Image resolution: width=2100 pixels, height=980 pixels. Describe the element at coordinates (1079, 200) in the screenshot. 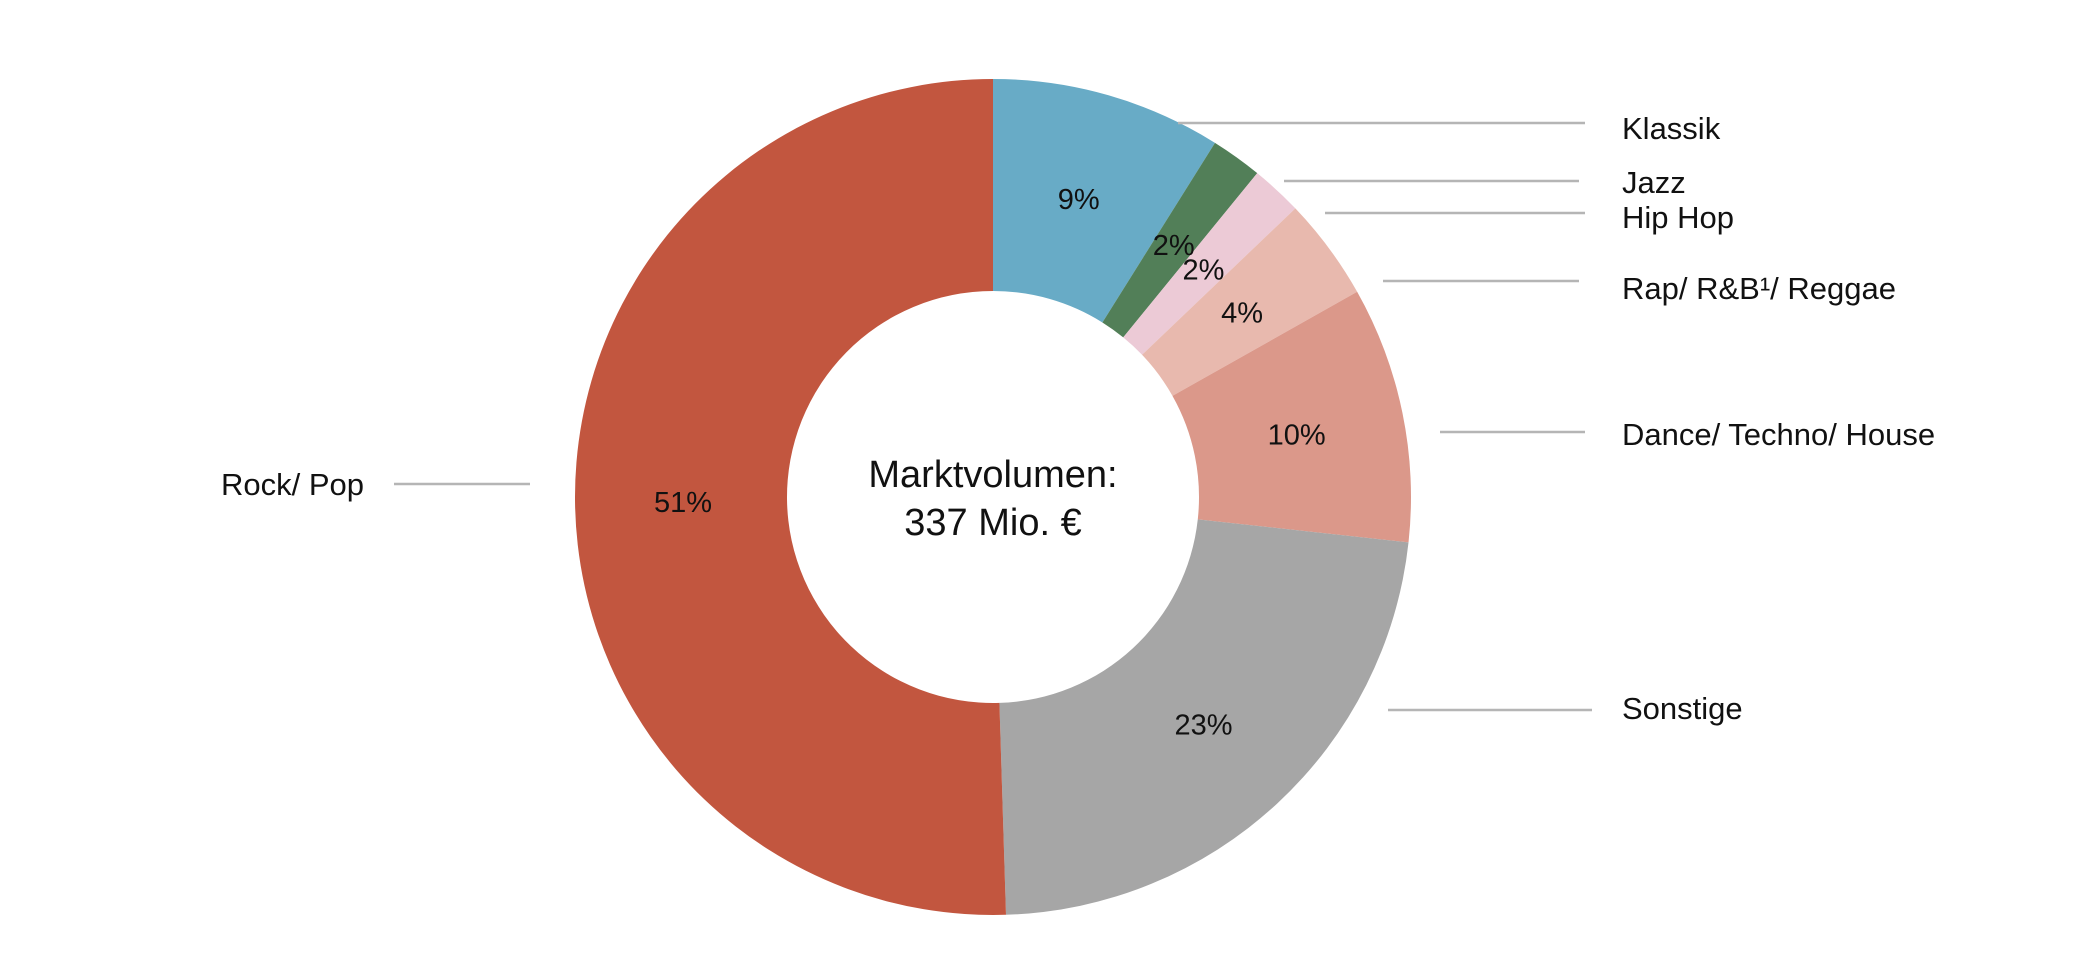

I see `percent-label: 9%` at that location.